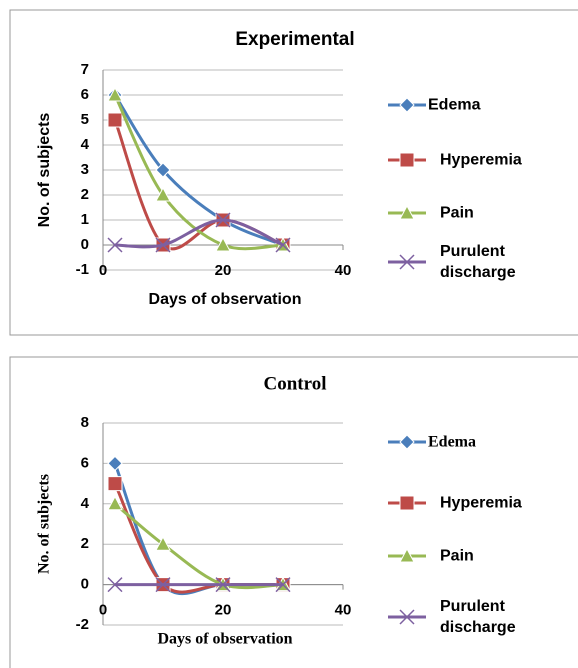 The image size is (578, 668). I want to click on y-tick-label: 5, so click(85, 119).